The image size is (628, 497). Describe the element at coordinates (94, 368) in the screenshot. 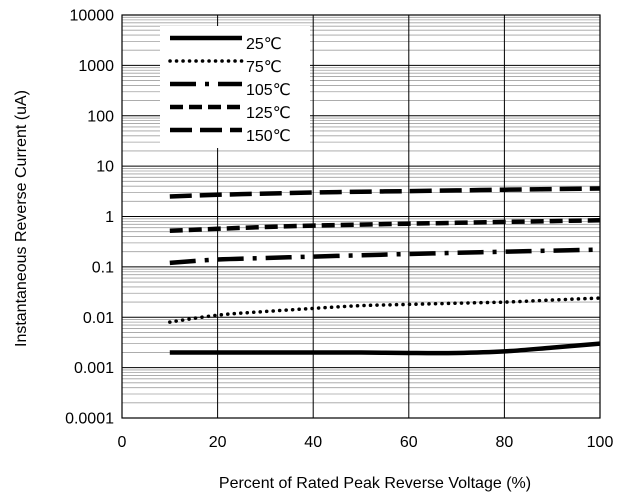

I see `y-tick-label: 0.001` at that location.